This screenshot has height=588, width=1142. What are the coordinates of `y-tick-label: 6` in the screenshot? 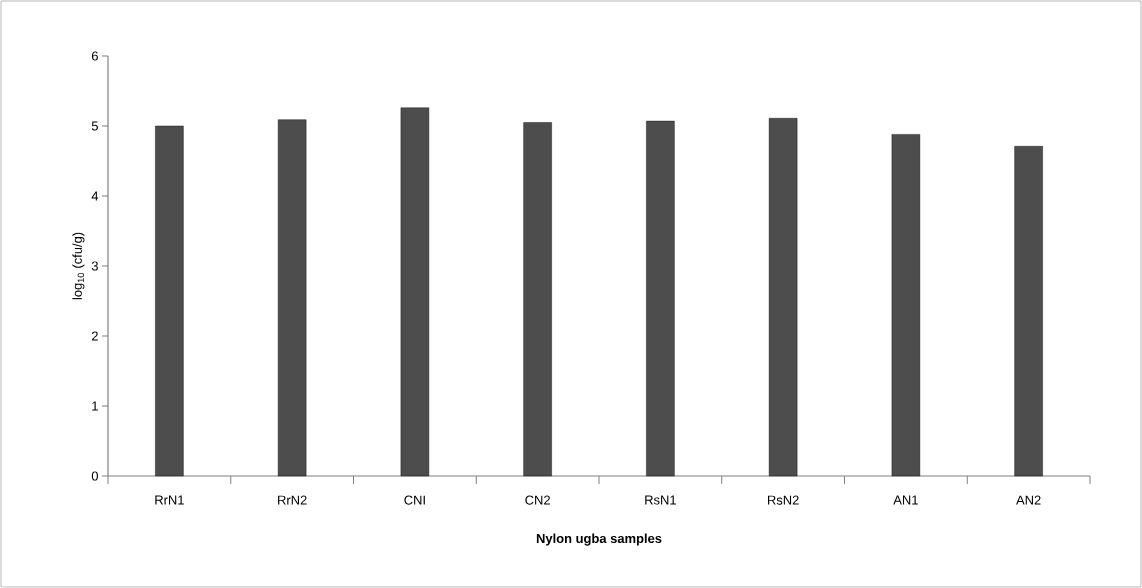 It's located at (94, 56).